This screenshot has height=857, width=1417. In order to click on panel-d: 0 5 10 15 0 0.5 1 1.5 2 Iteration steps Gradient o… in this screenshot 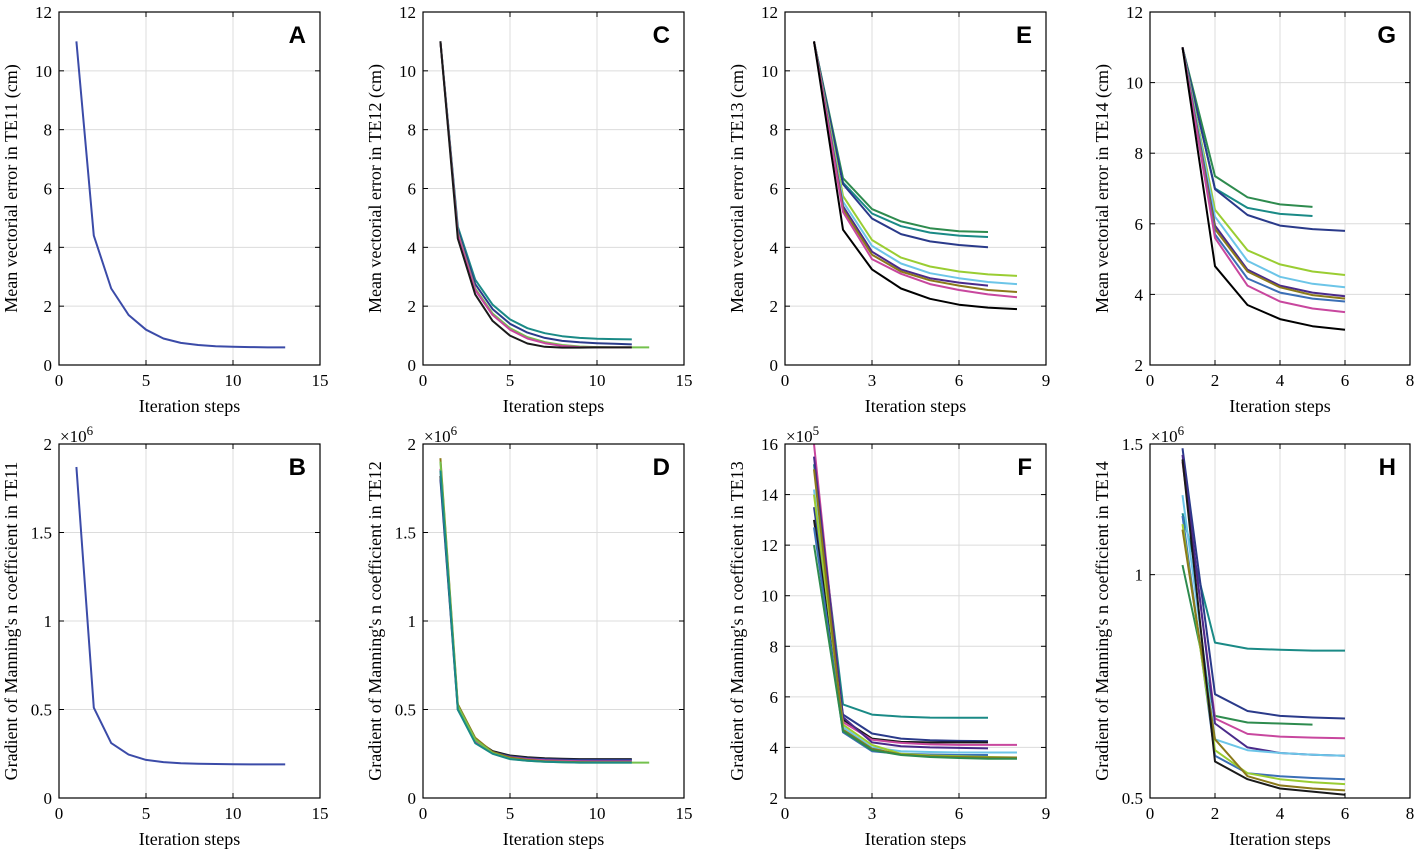, I will do `click(529, 636)`.